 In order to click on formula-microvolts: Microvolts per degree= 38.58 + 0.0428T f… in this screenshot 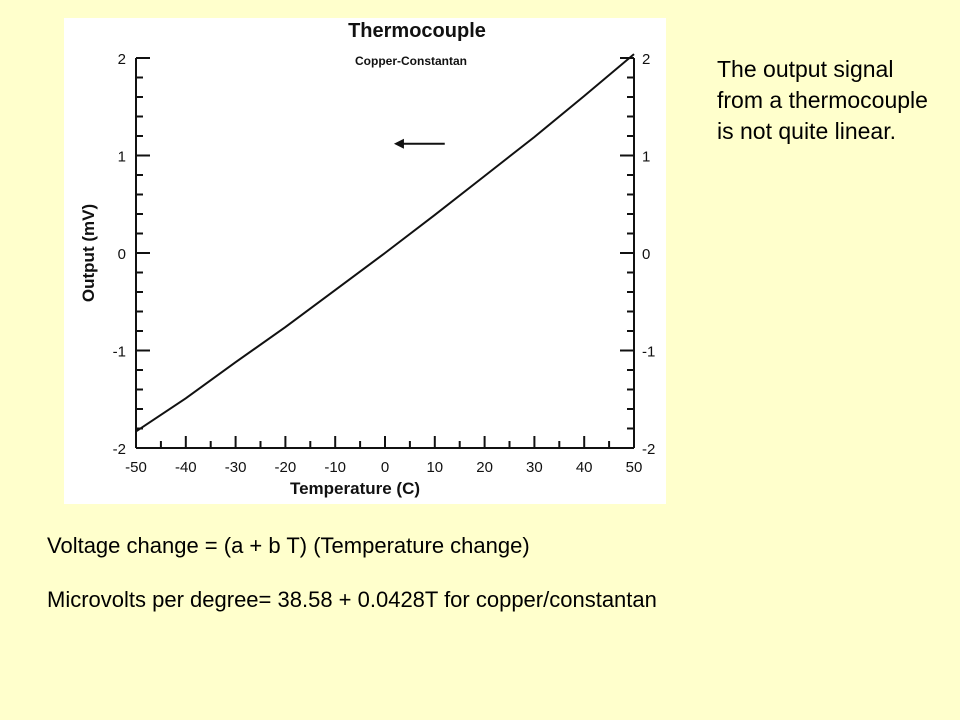, I will do `click(352, 599)`.